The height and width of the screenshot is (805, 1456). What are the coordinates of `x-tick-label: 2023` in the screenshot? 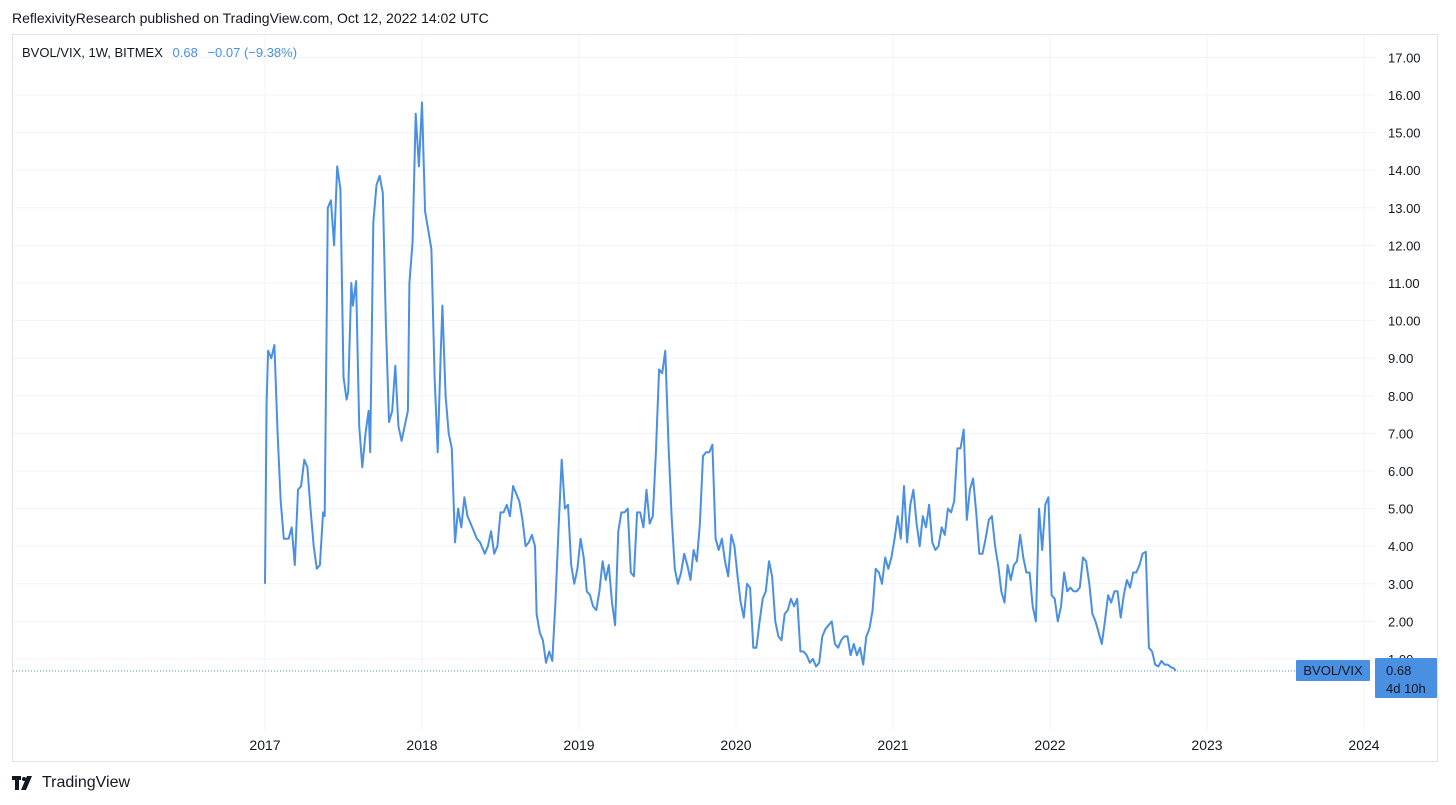 It's located at (1206, 745).